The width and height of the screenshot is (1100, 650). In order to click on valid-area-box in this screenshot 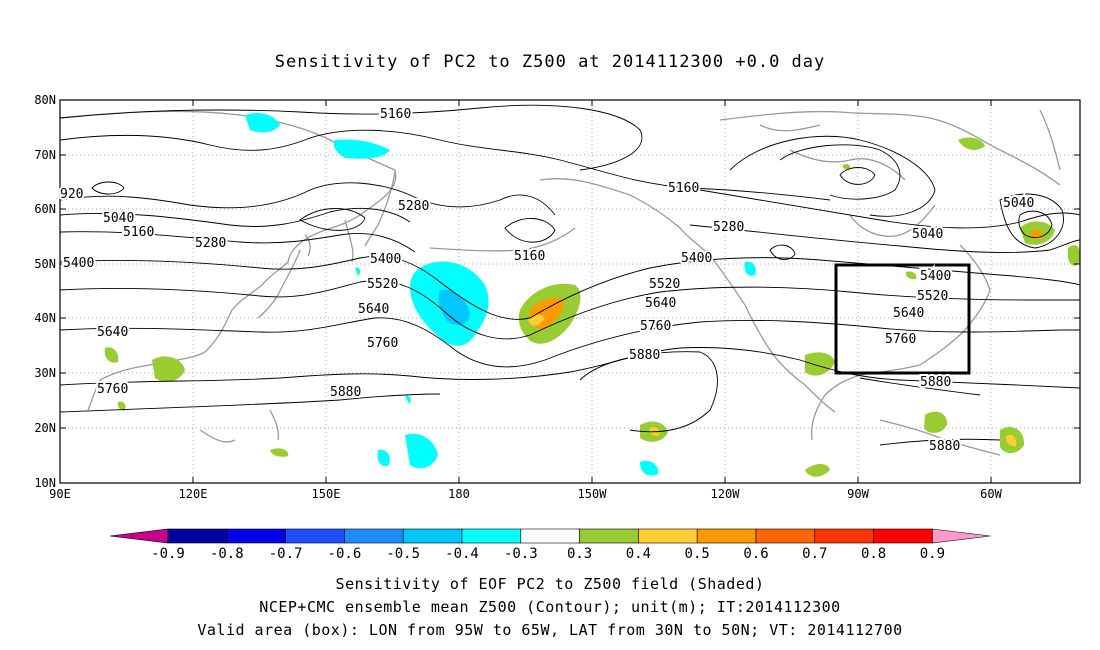, I will do `click(902, 319)`.